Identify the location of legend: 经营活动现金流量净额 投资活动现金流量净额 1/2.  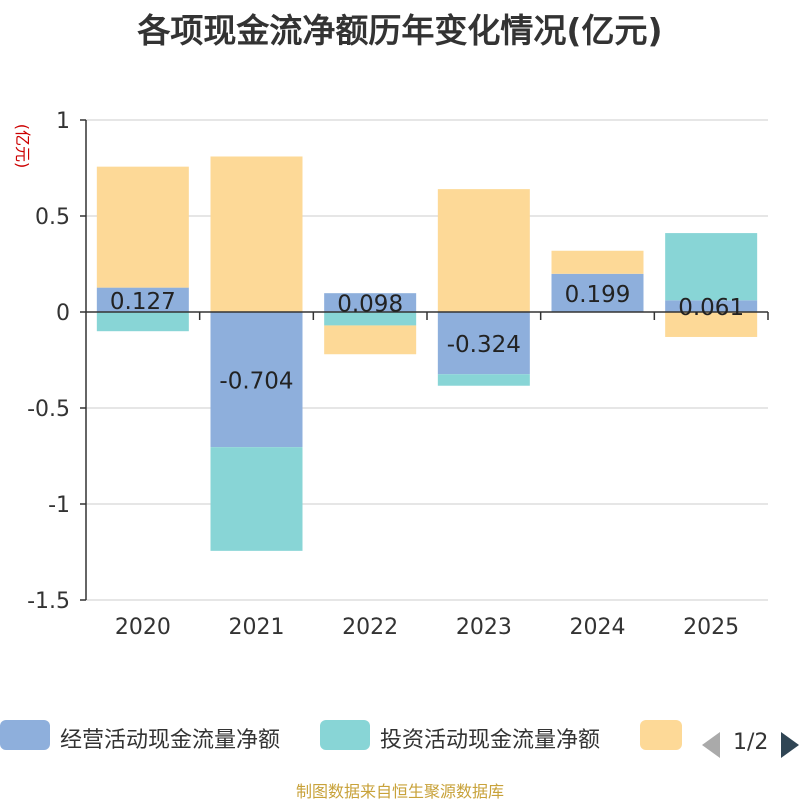
(400, 735).